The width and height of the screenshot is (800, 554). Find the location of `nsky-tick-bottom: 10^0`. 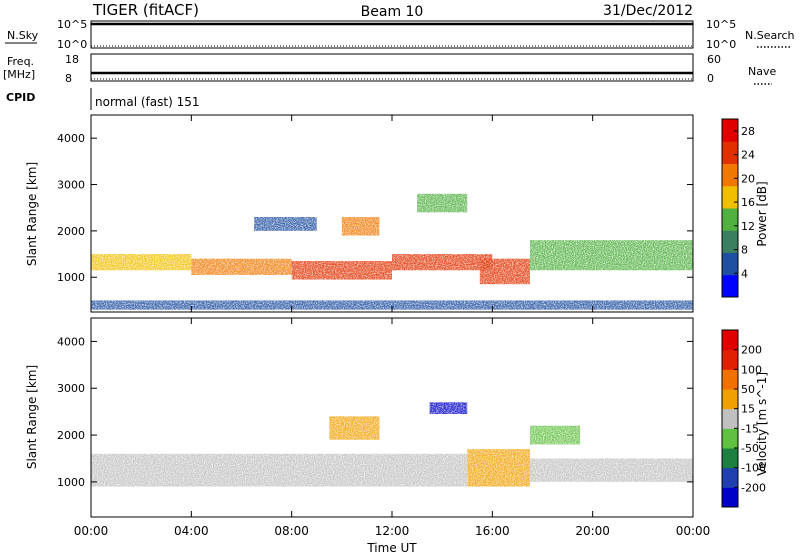

nsky-tick-bottom: 10^0 is located at coordinates (72, 44).